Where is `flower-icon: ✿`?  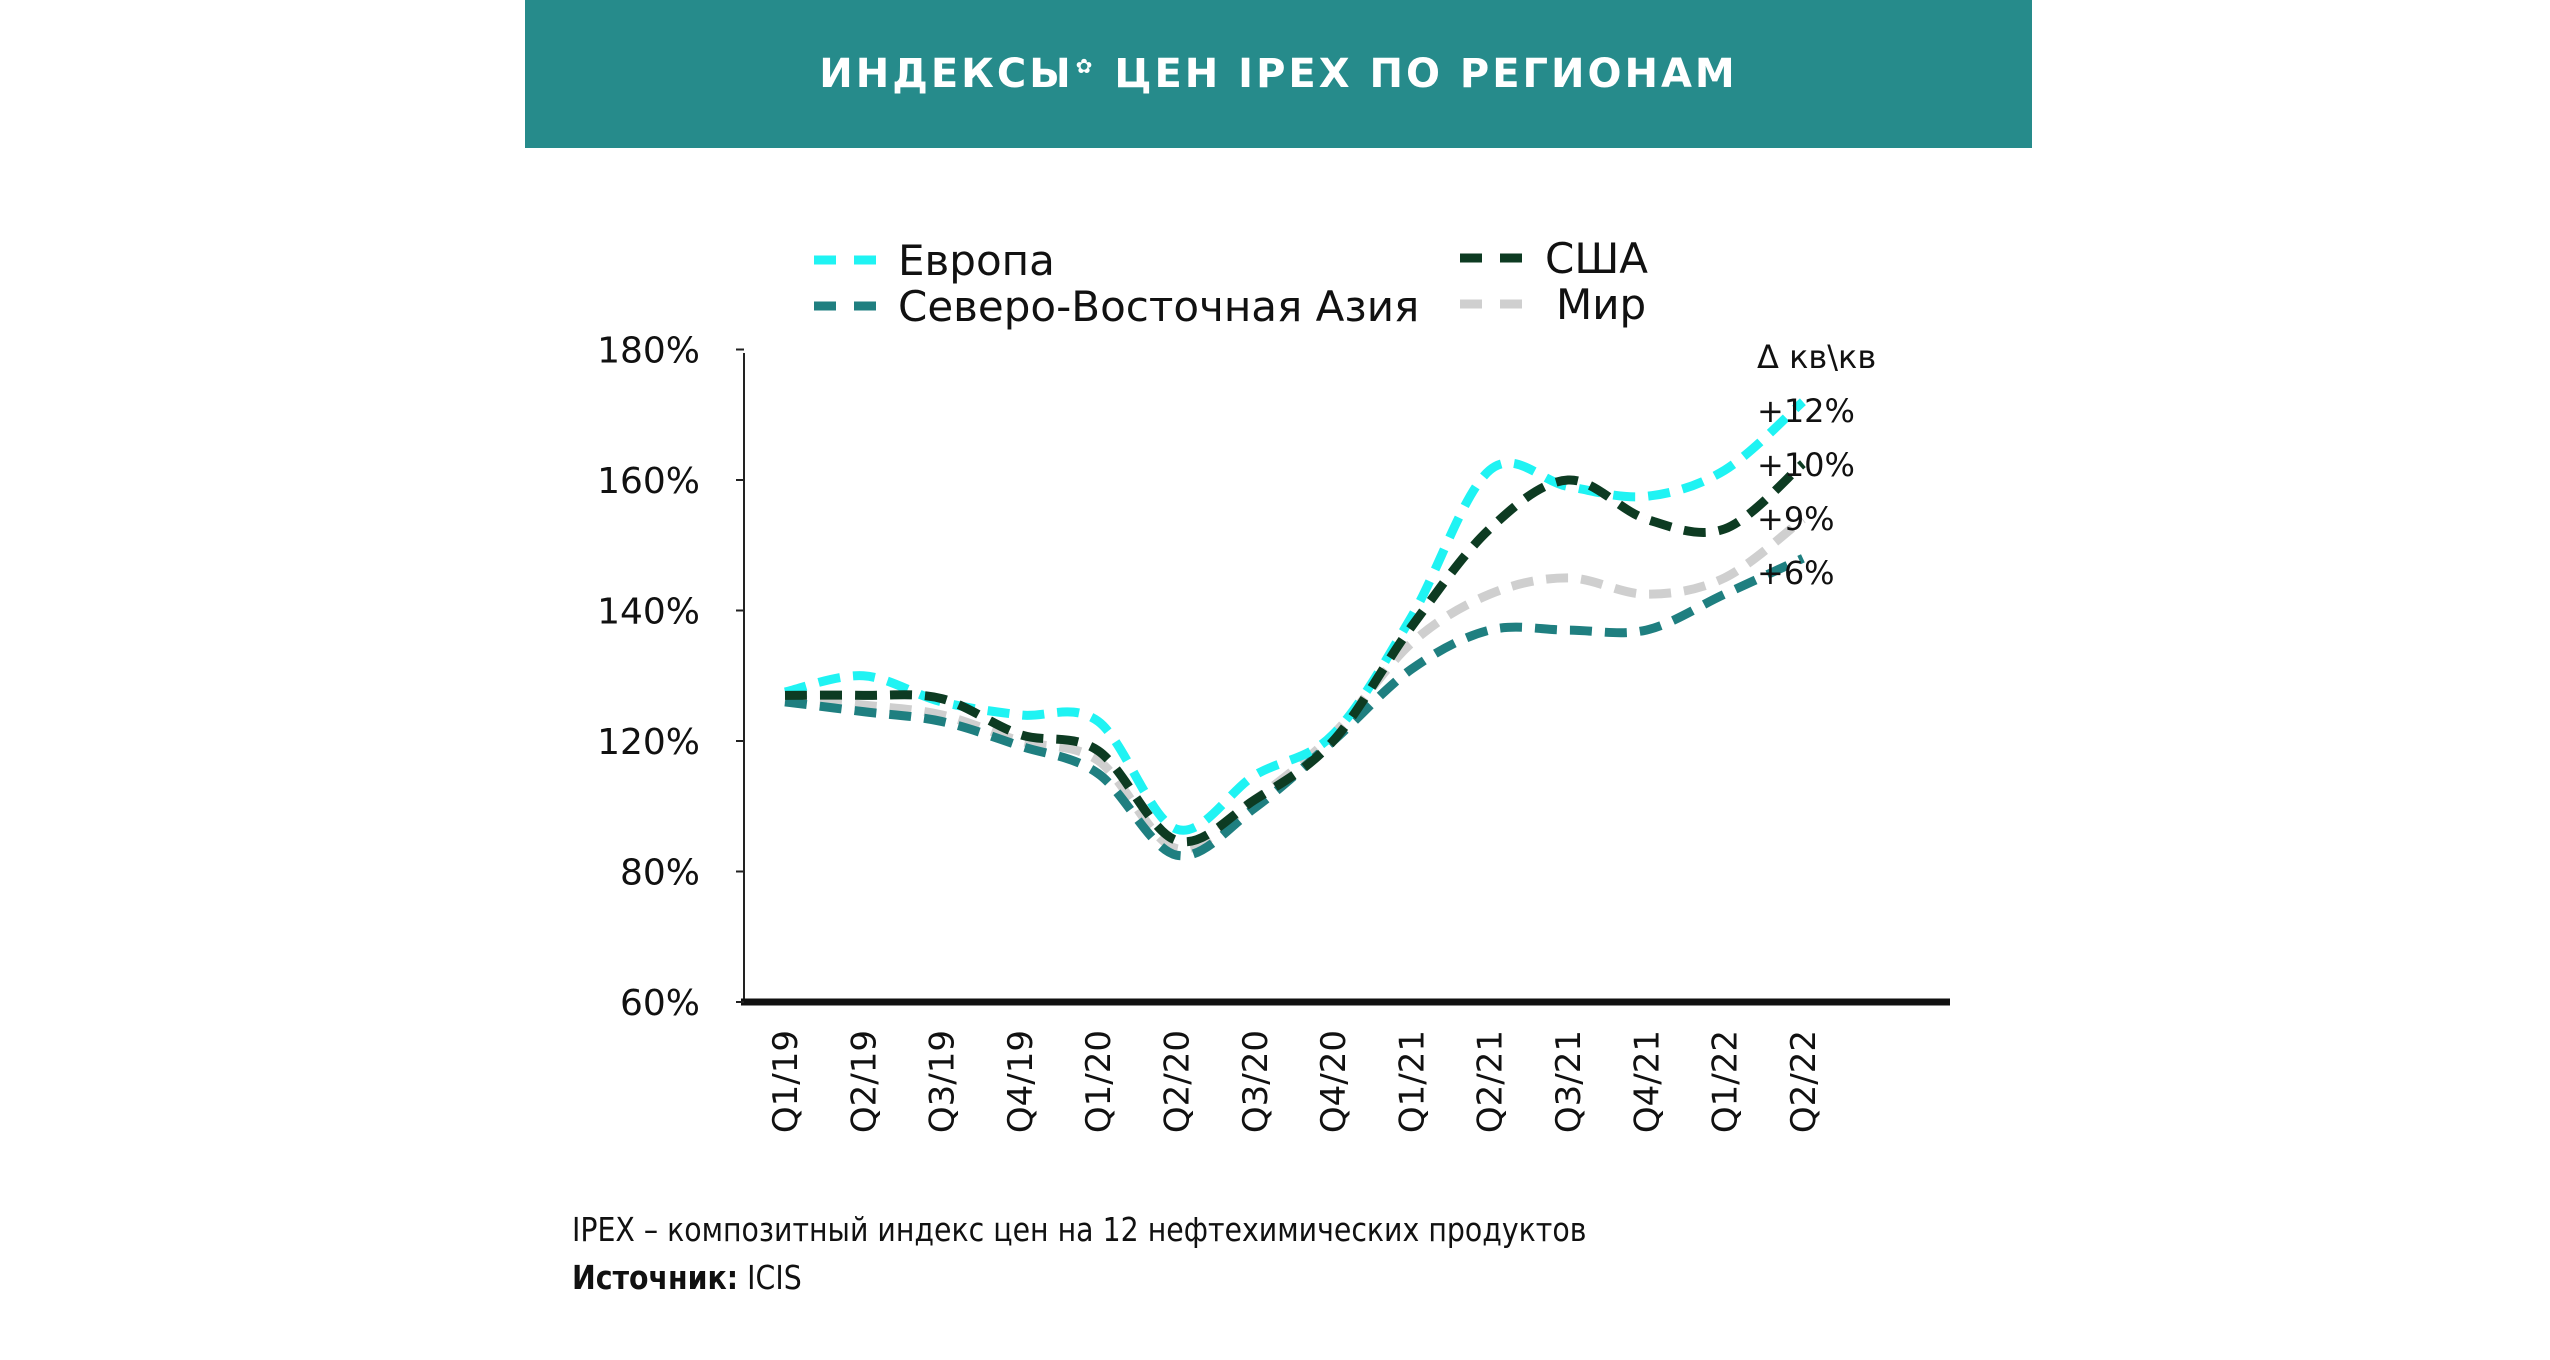 flower-icon: ✿ is located at coordinates (1085, 65).